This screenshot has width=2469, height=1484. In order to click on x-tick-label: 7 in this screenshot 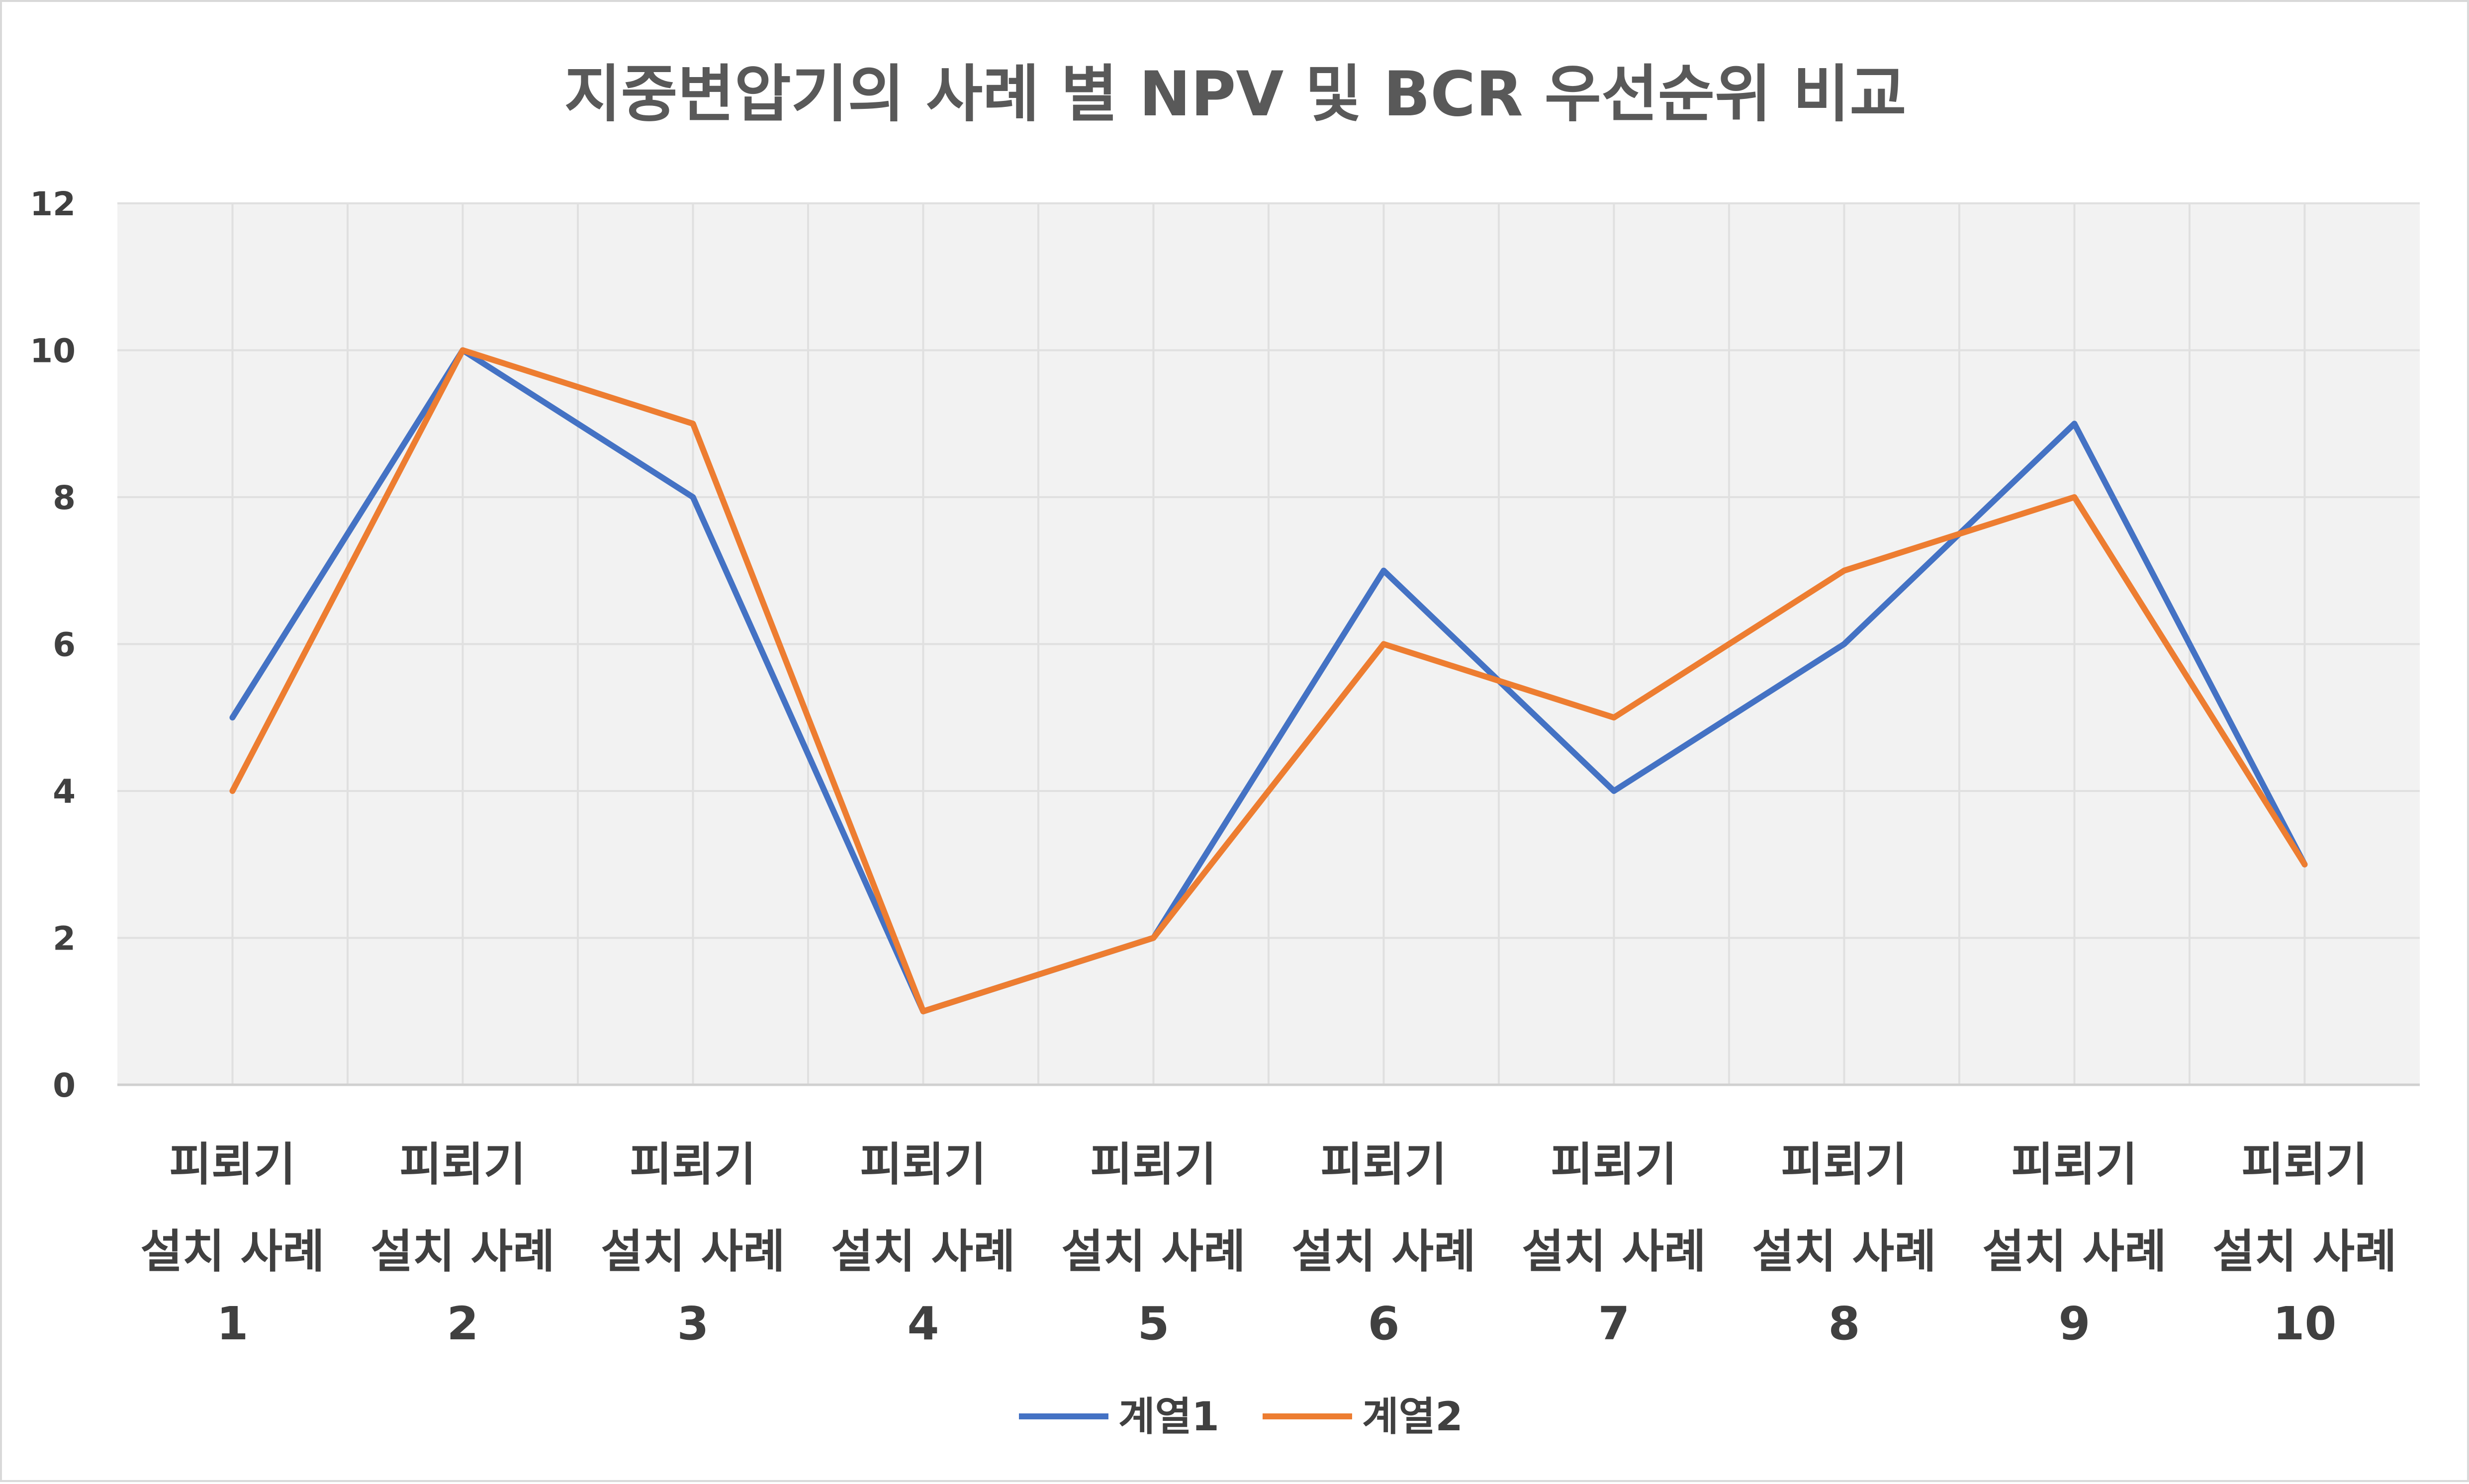, I will do `click(1614, 1323)`.